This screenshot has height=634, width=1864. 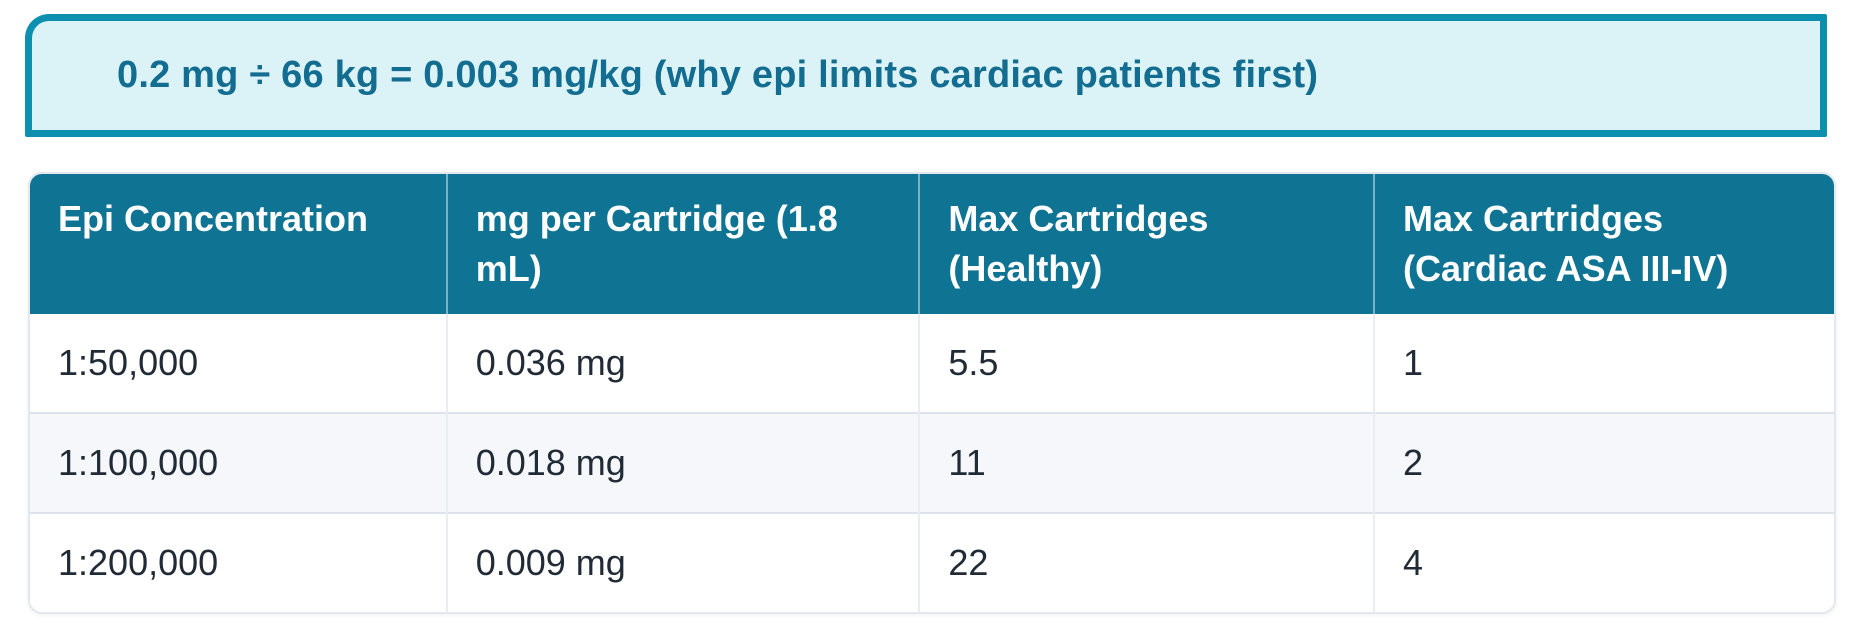 I want to click on column-header-epi-concentration: Epi Concentration, so click(x=238, y=244).